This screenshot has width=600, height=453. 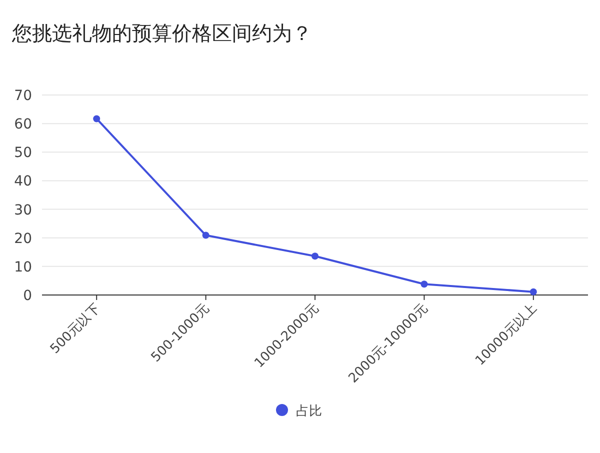 What do you see at coordinates (161, 33) in the screenshot?
I see `chart-title: 您挑选礼物的预算价格区间约为？` at bounding box center [161, 33].